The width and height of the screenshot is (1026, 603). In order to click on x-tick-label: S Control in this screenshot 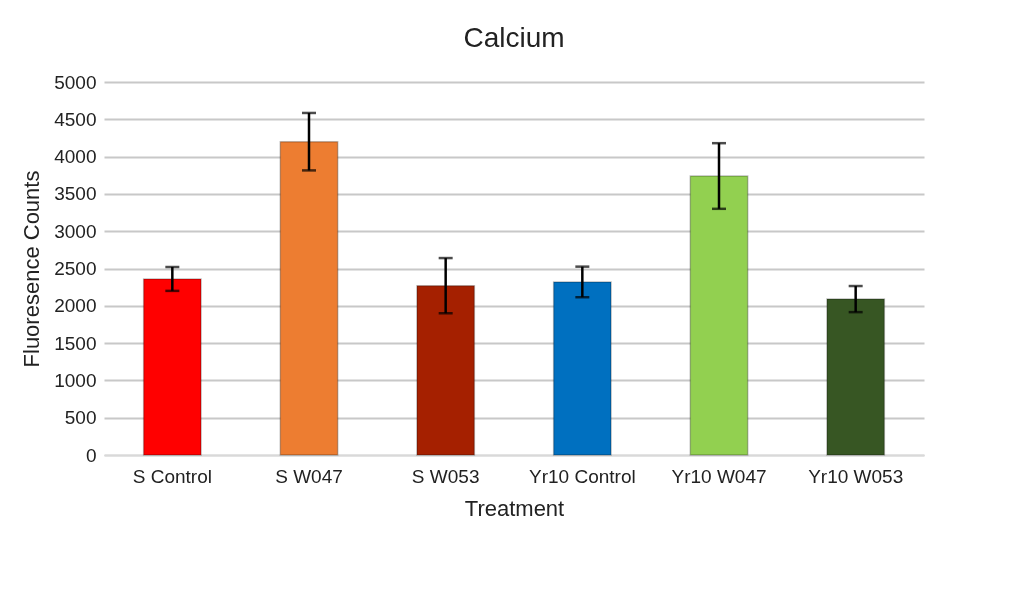, I will do `click(172, 476)`.